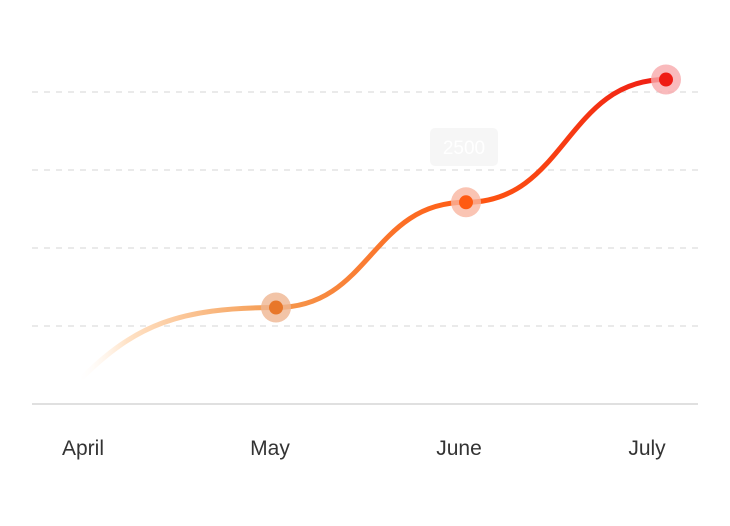 Image resolution: width=730 pixels, height=526 pixels. I want to click on data-point-july, so click(666, 79).